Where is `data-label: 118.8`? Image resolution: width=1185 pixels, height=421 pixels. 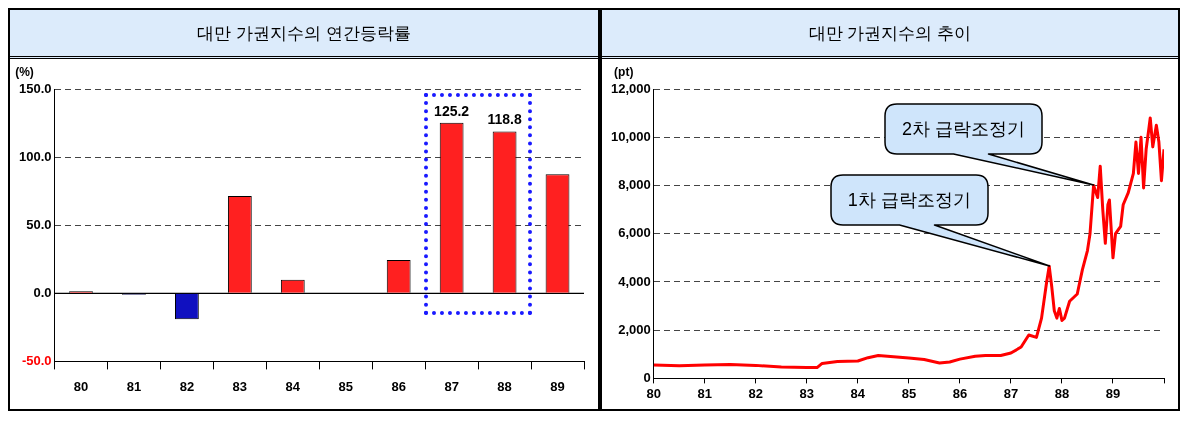 data-label: 118.8 is located at coordinates (504, 119).